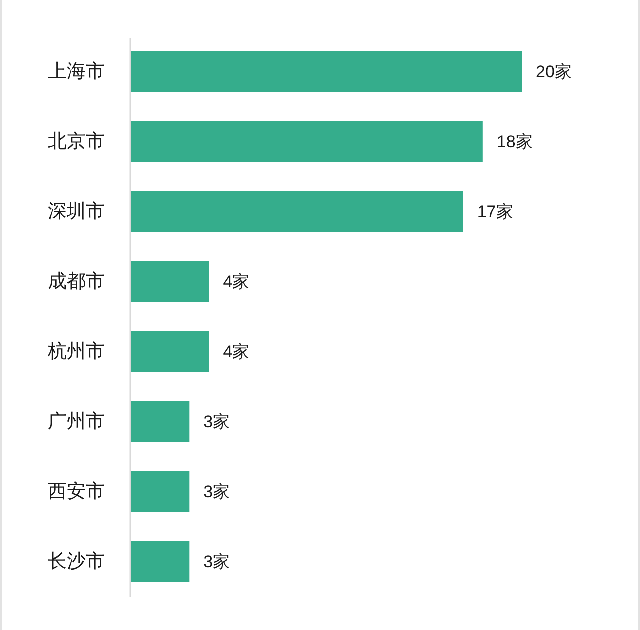  What do you see at coordinates (76, 561) in the screenshot?
I see `y-tick-label: 长沙市` at bounding box center [76, 561].